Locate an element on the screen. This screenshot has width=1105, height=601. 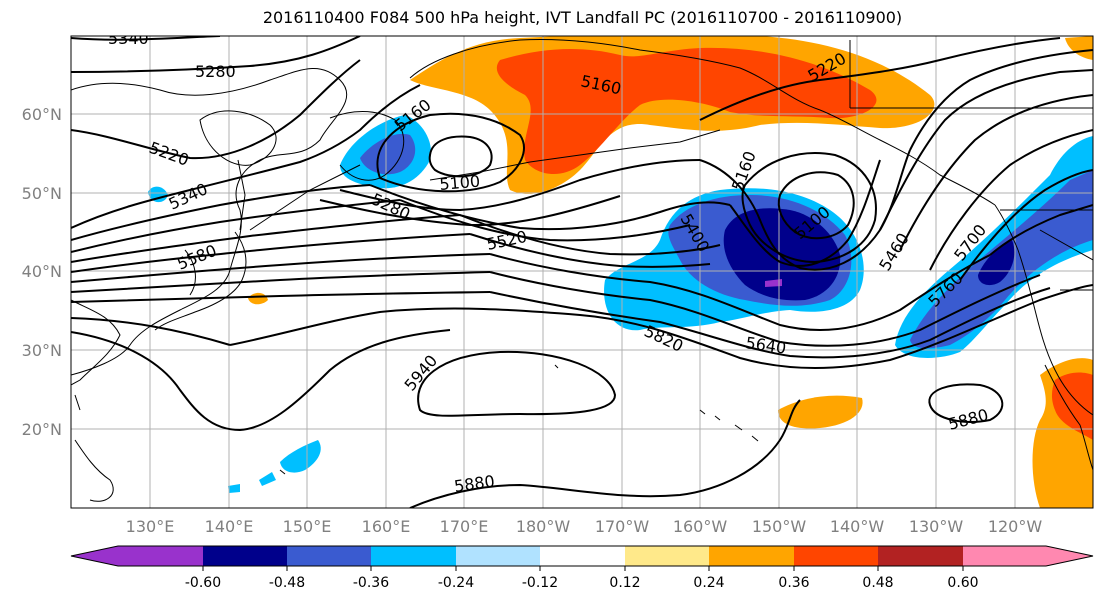
contour-5100-low is located at coordinates (460, 156).